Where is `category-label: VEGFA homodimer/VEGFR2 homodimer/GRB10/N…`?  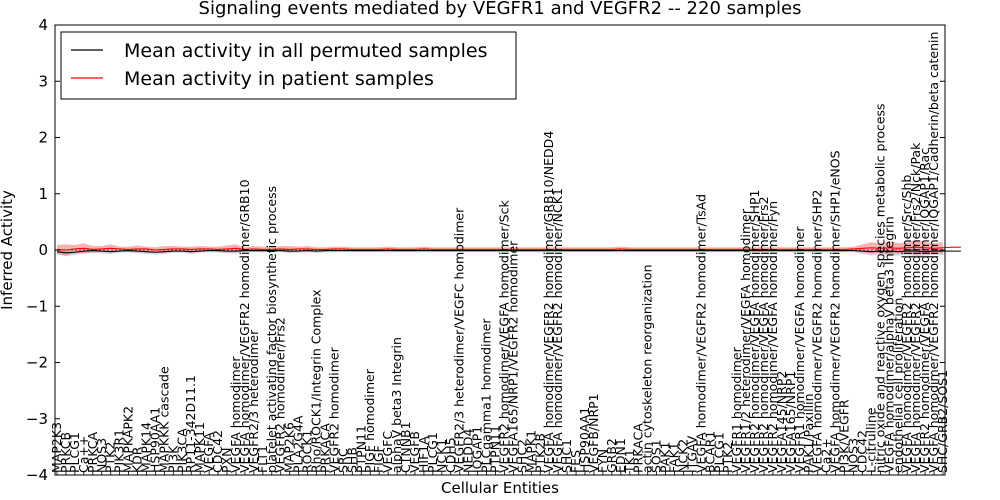
category-label: VEGFA homodimer/VEGFR2 homodimer/GRB10/N… is located at coordinates (548, 302).